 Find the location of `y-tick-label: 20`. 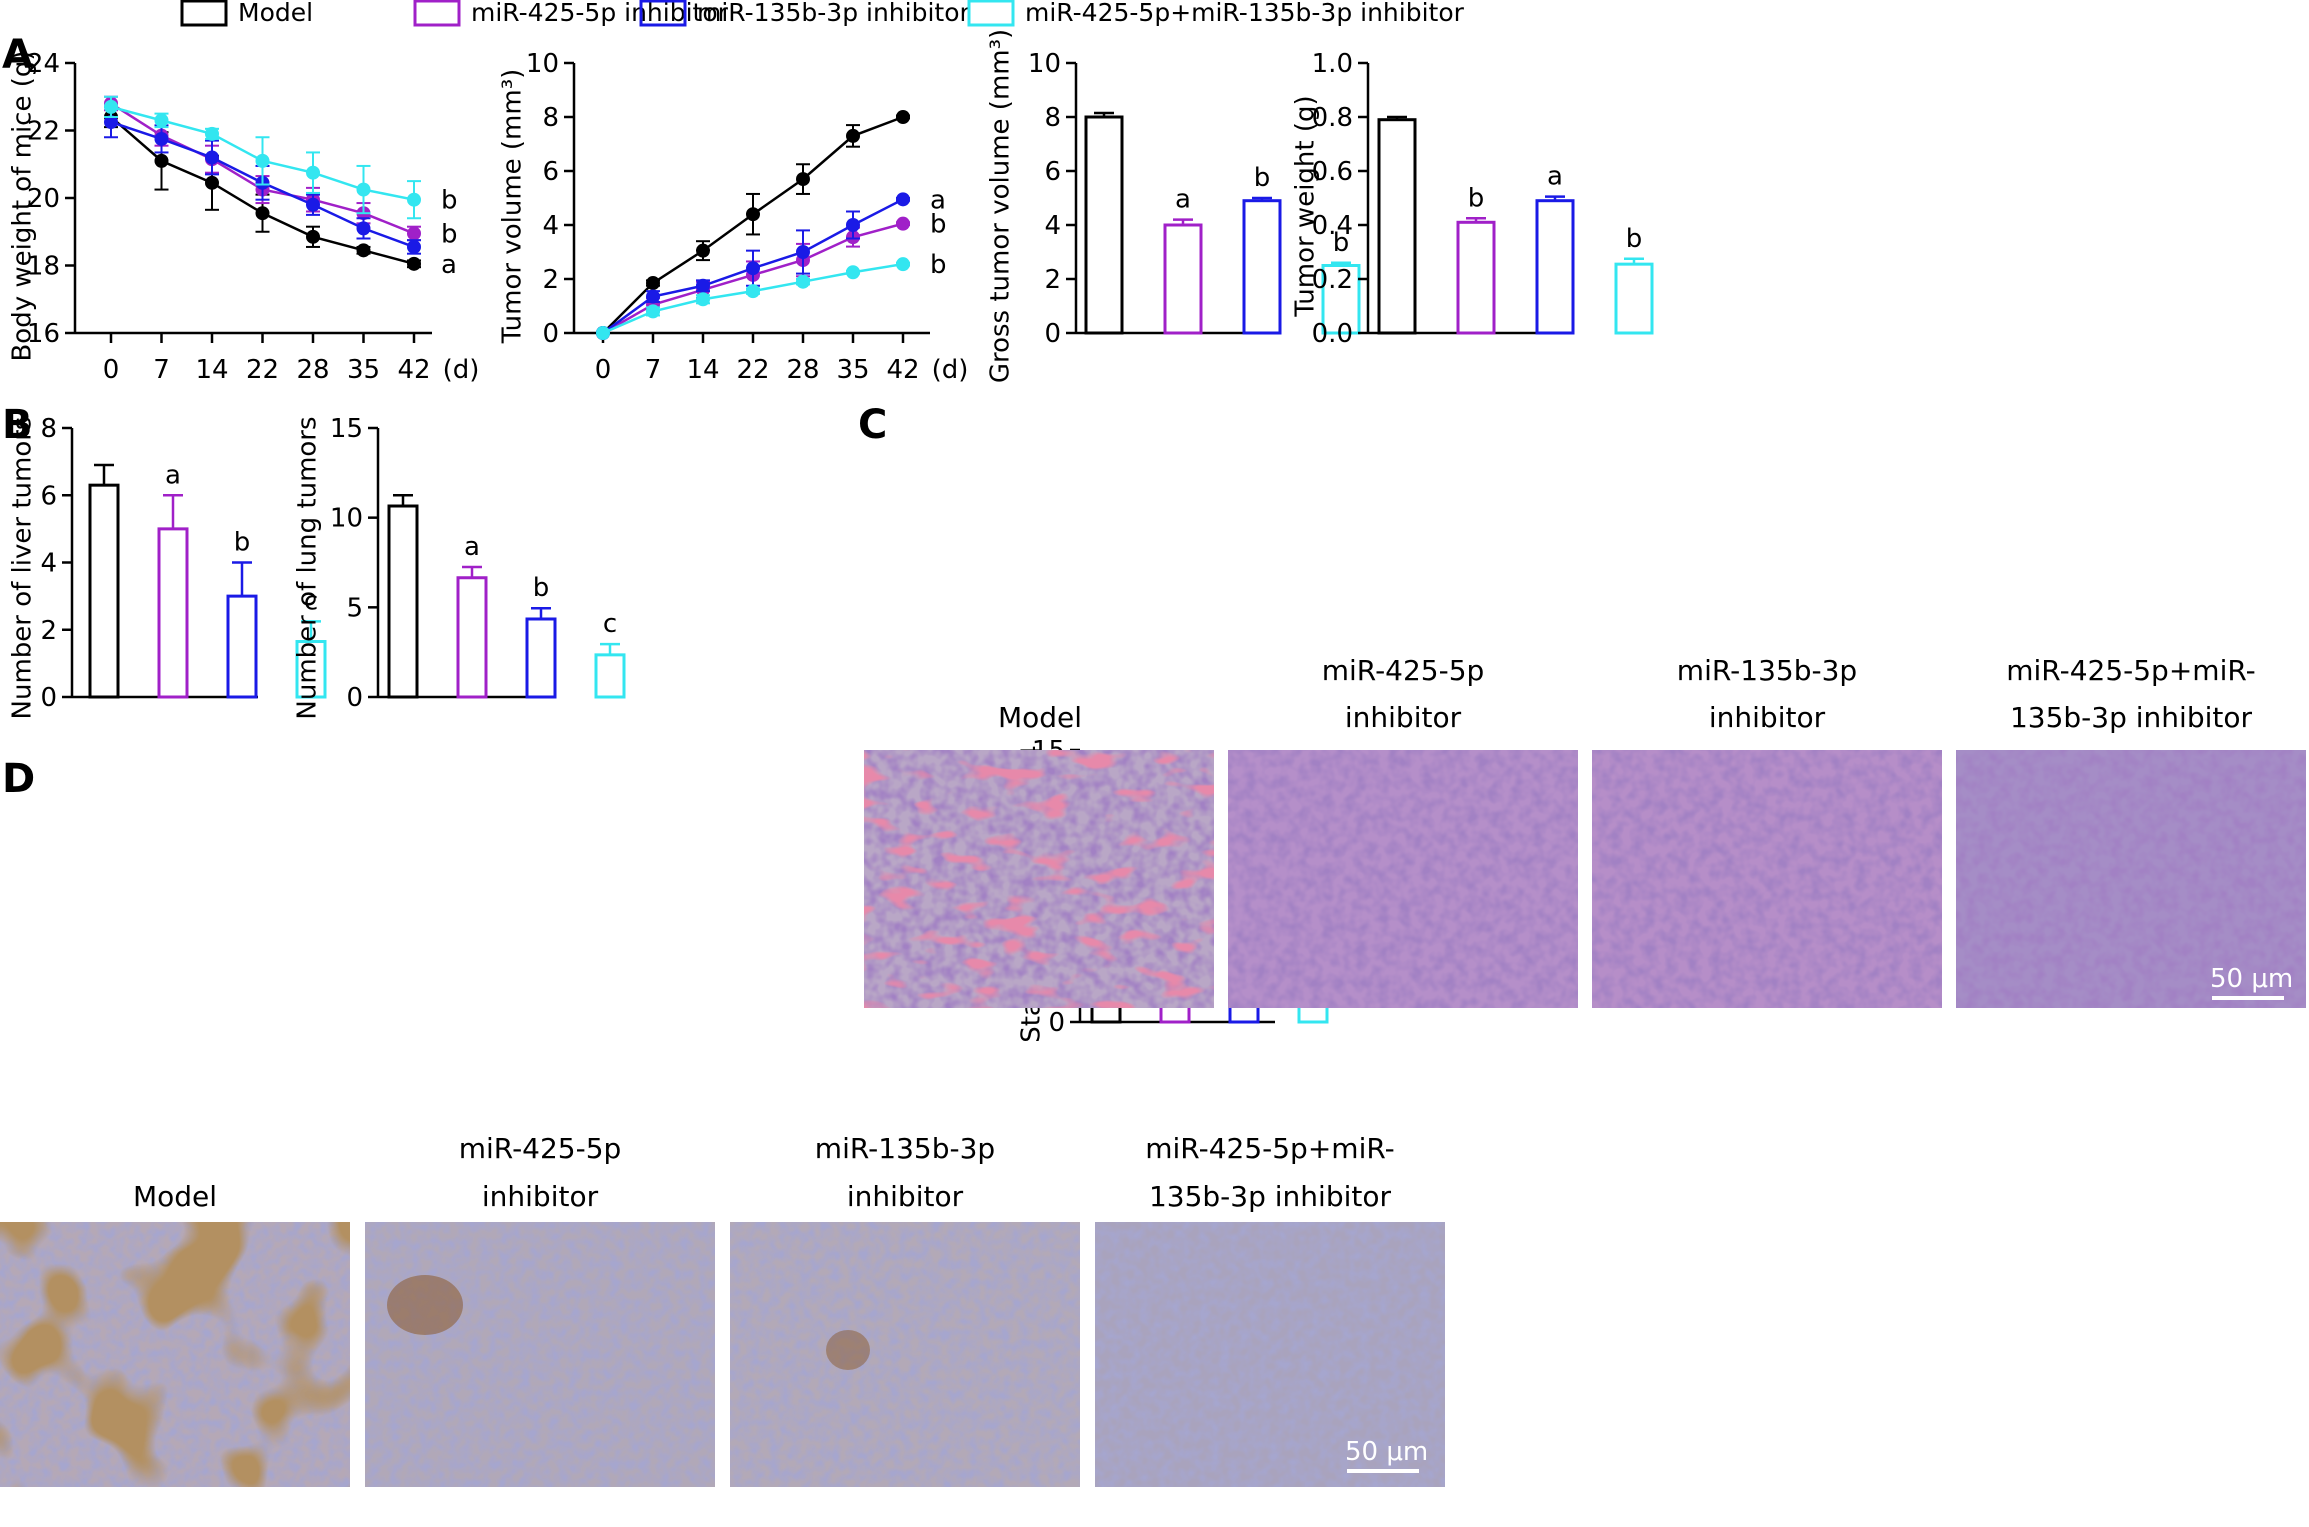

y-tick-label: 20 is located at coordinates (43, 199).